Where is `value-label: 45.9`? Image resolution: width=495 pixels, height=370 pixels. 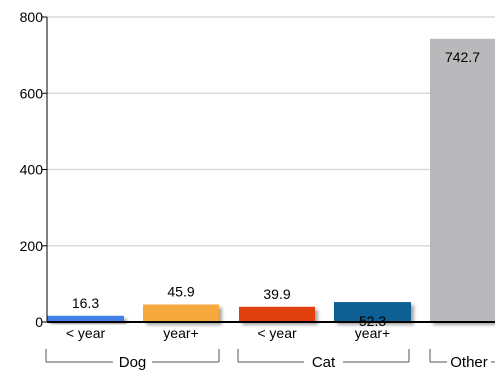
value-label: 45.9 is located at coordinates (180, 292).